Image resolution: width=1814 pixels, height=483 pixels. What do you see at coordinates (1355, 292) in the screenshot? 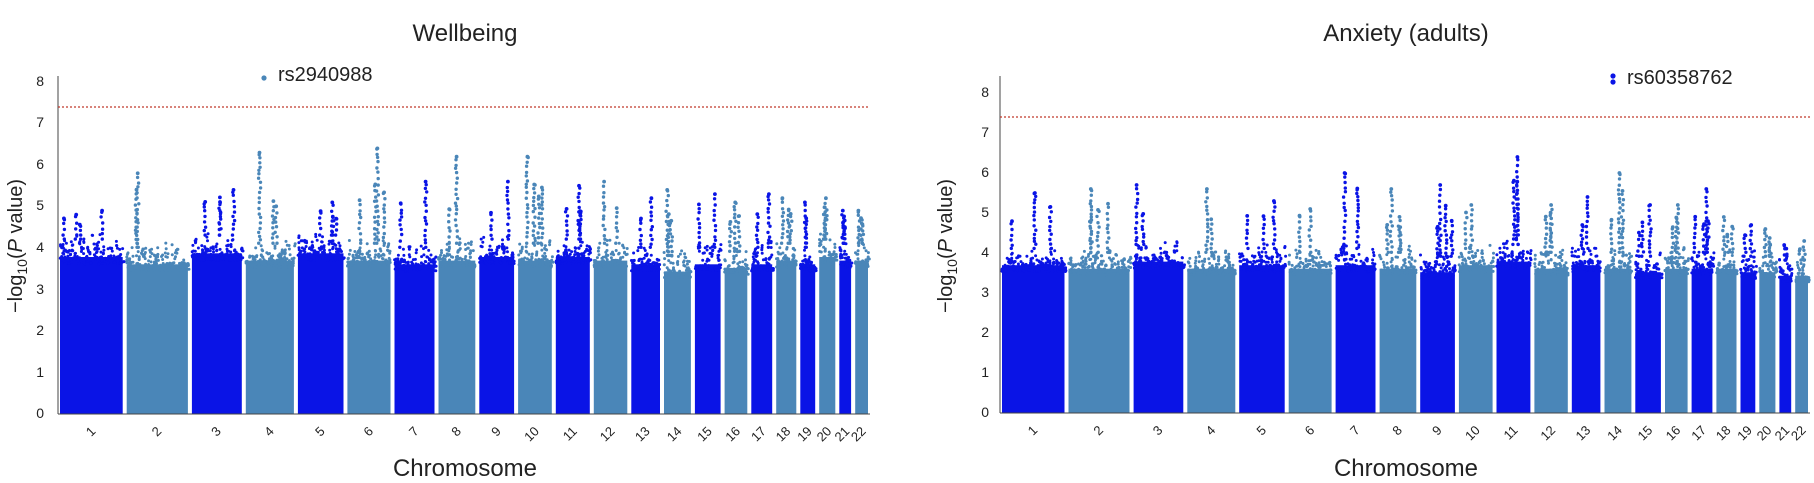
I see `chromosome-7-points` at bounding box center [1355, 292].